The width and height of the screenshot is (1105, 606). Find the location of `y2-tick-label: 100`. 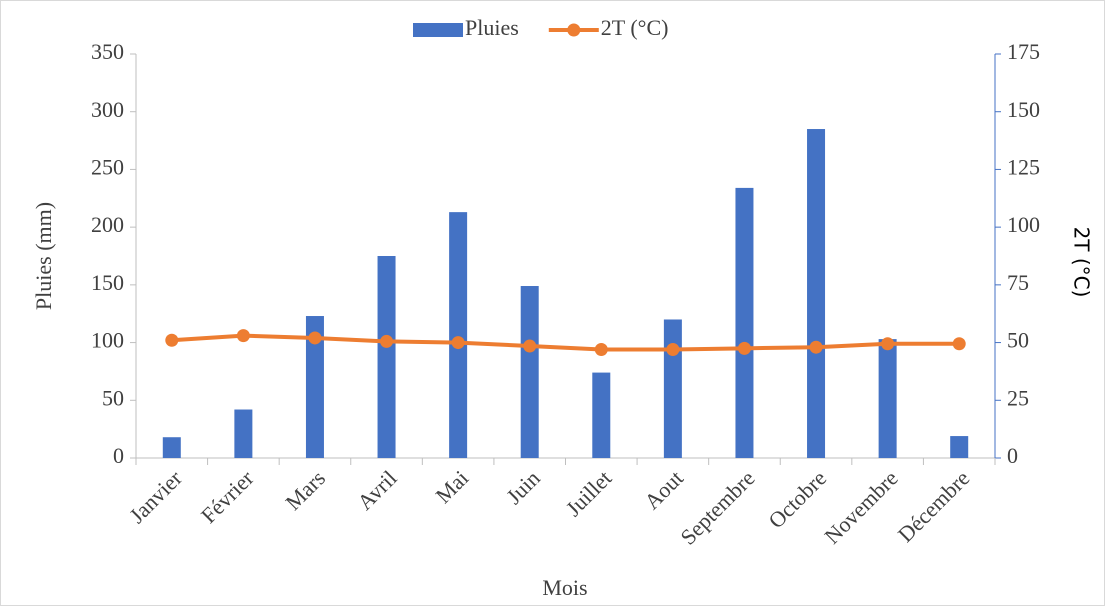

y2-tick-label: 100 is located at coordinates (1023, 224).